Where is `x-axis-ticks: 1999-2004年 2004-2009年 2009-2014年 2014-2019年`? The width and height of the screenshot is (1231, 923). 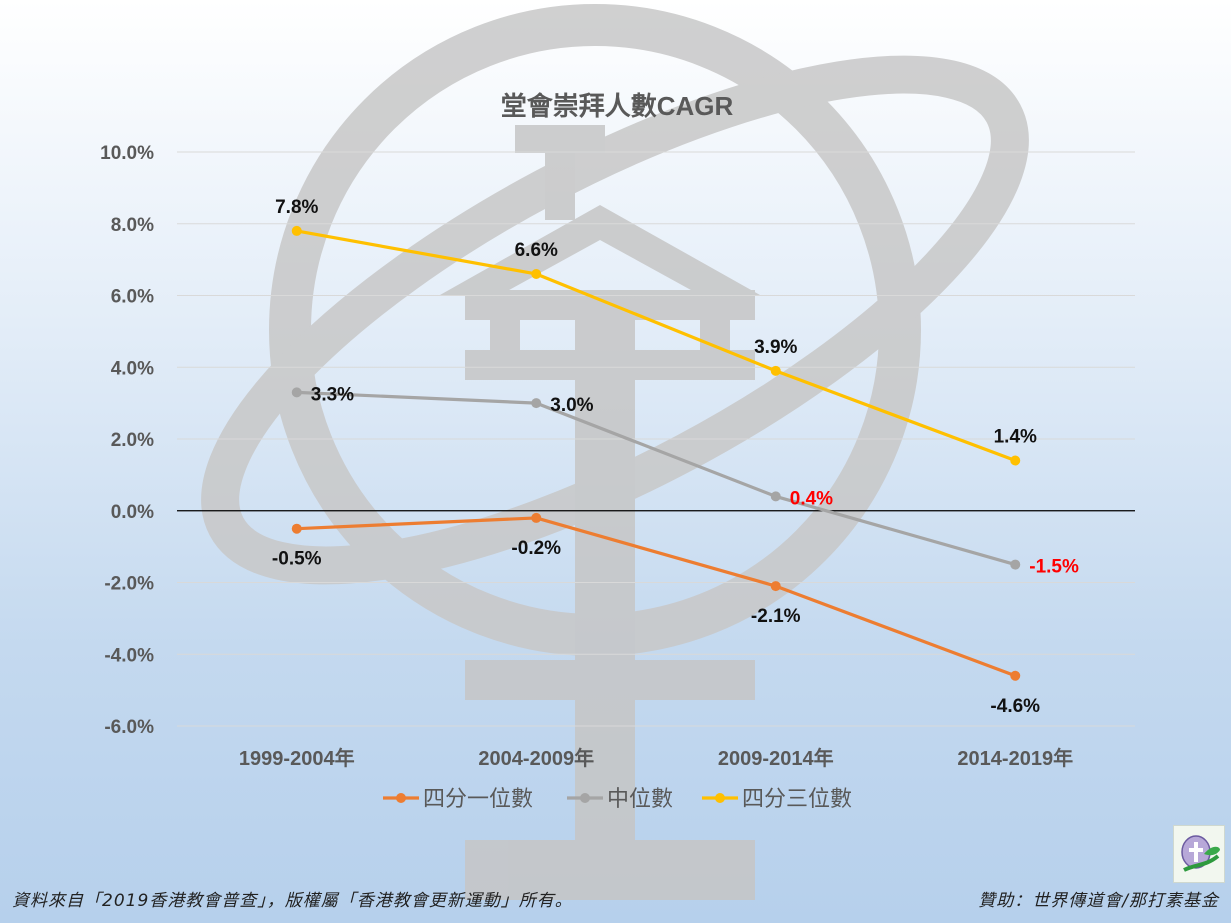 x-axis-ticks: 1999-2004年 2004-2009年 2009-2014年 2014-2019年 is located at coordinates (656, 758).